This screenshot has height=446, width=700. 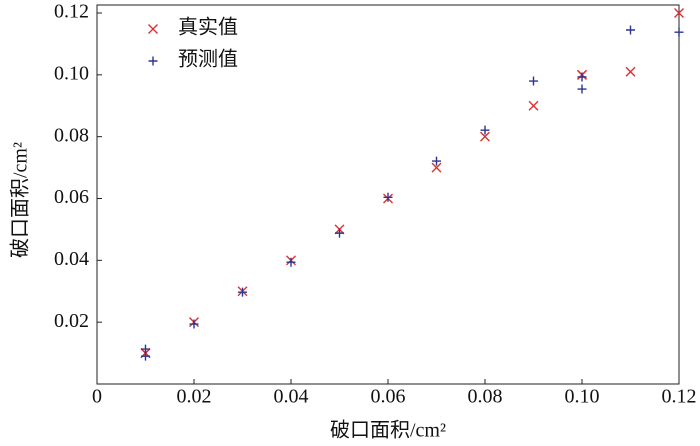 I want to click on y-tick-label: 0.08, so click(x=71, y=135).